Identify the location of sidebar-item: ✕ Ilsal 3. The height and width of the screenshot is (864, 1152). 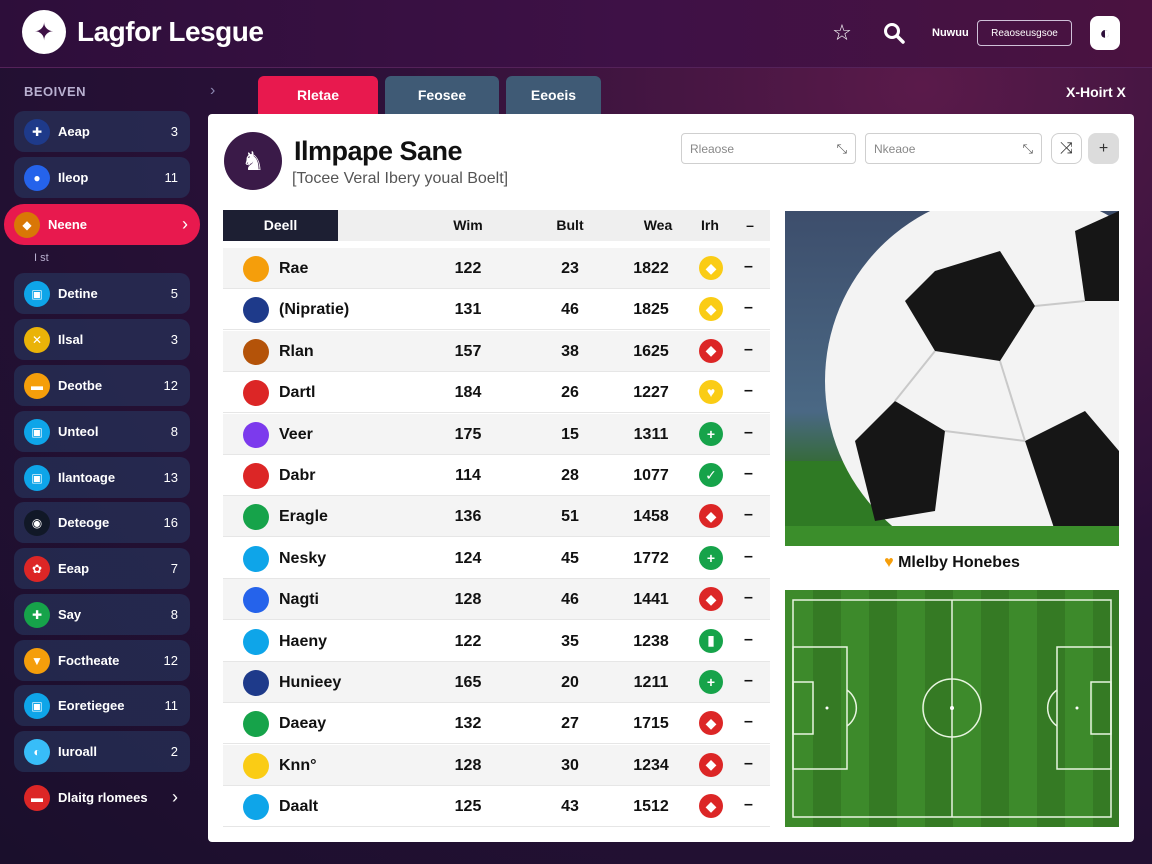
(102, 339).